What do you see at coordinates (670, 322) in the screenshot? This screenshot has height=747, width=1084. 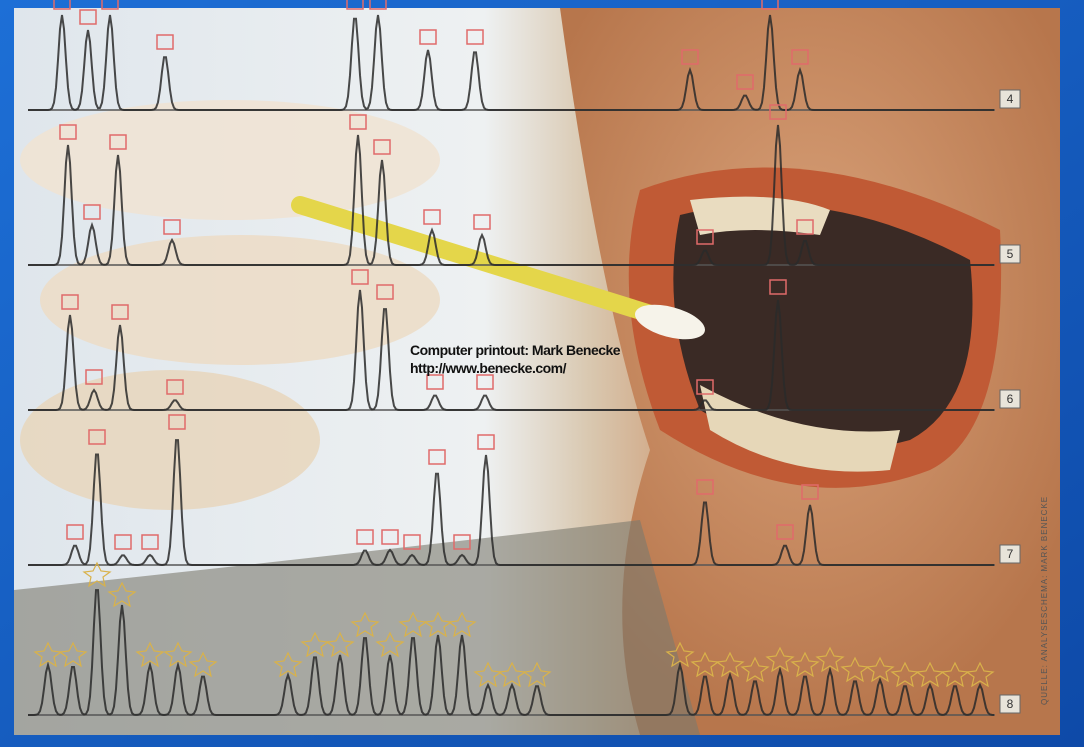 I see `swab-tip` at bounding box center [670, 322].